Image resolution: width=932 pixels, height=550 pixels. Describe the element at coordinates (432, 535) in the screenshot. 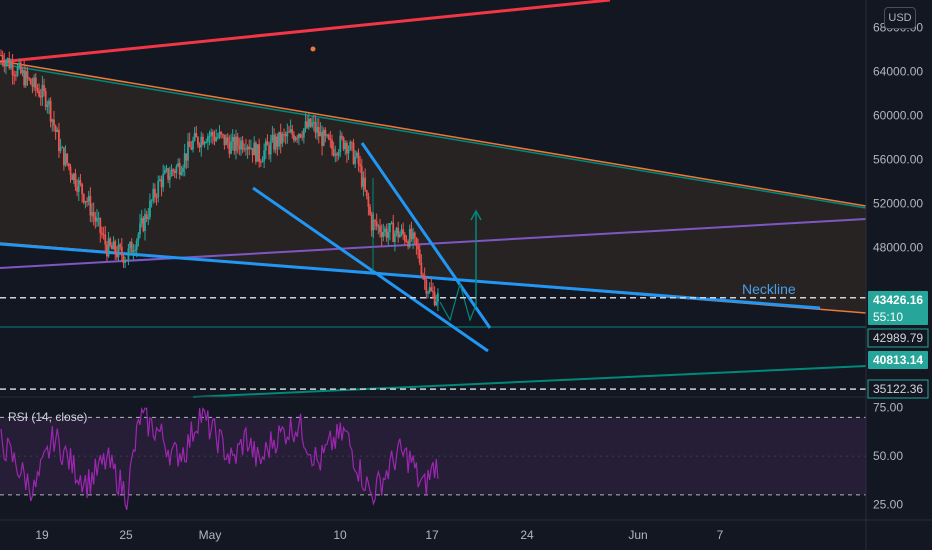

I see `time-tick-label-4: 17` at that location.